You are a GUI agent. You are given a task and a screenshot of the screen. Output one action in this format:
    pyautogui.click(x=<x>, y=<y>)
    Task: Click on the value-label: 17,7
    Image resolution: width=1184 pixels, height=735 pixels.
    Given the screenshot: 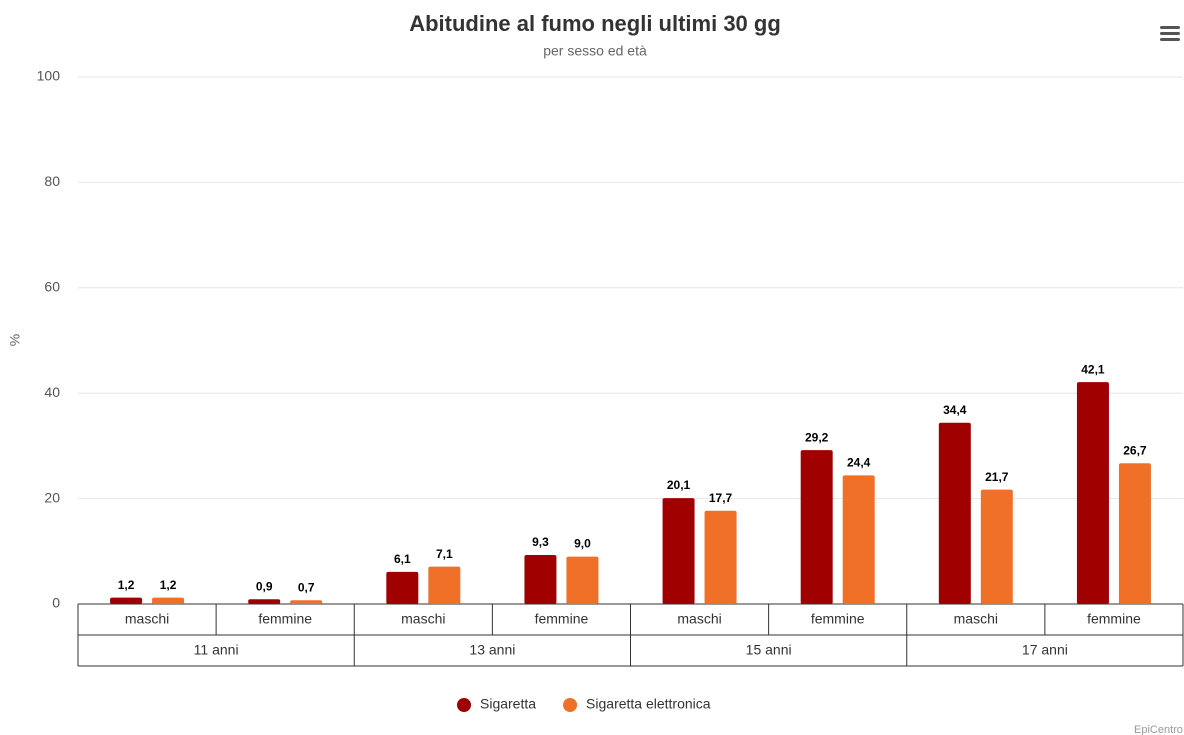 What is the action you would take?
    pyautogui.click(x=721, y=498)
    